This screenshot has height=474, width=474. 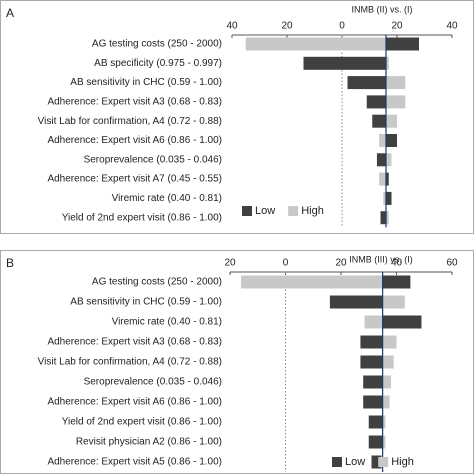 What do you see at coordinates (381, 259) in the screenshot?
I see `axis-title: INMB (III) vs. (I)` at bounding box center [381, 259].